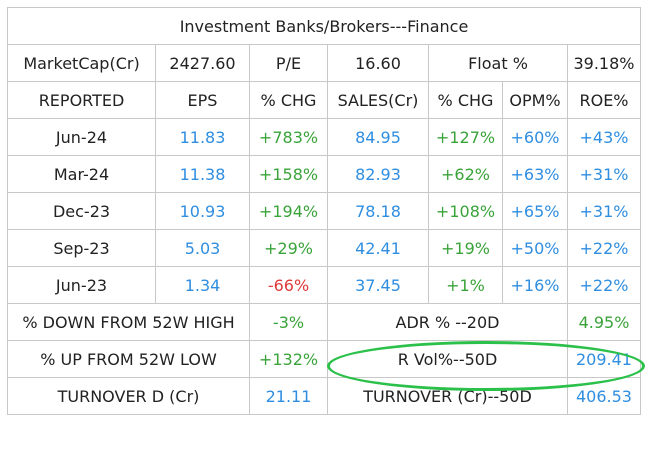 The height and width of the screenshot is (460, 650). I want to click on sales-chg-cell: +127%, so click(465, 137).